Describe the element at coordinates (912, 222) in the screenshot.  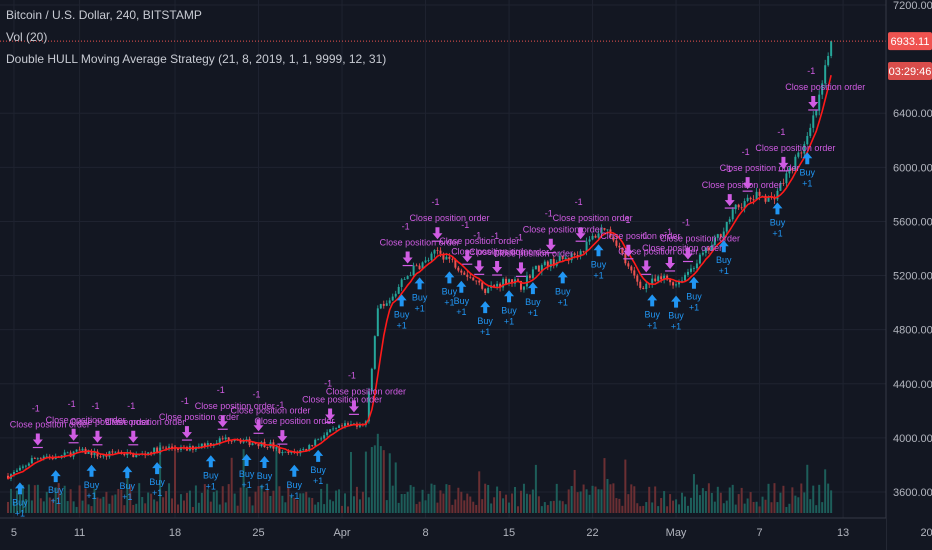
I see `price-tick-label: 5600.00` at that location.